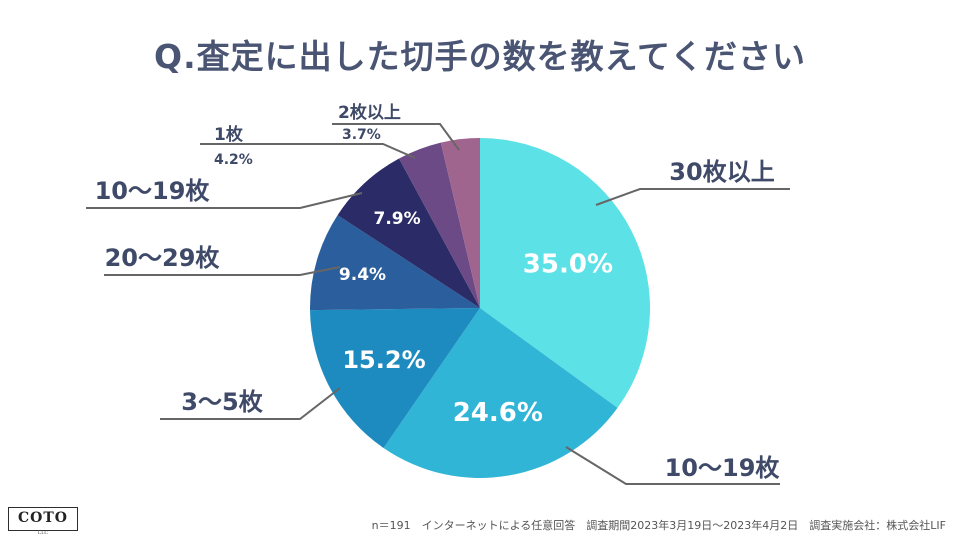 The height and width of the screenshot is (540, 960). What do you see at coordinates (722, 468) in the screenshot?
I see `slice-category-label-2: 10～19枚` at bounding box center [722, 468].